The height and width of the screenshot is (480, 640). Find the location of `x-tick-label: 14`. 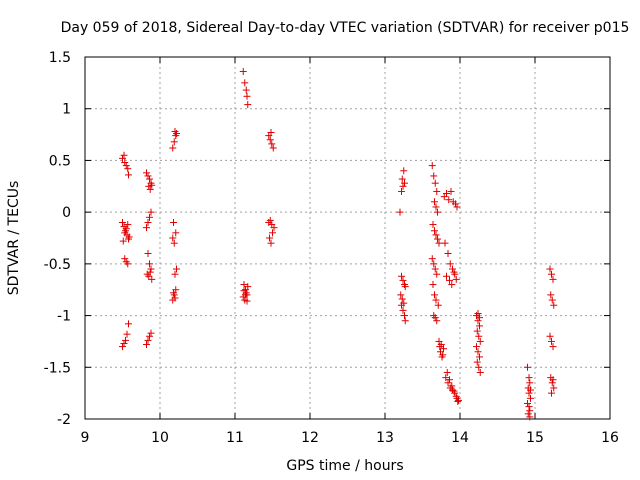

x-tick-label: 14 is located at coordinates (460, 438).